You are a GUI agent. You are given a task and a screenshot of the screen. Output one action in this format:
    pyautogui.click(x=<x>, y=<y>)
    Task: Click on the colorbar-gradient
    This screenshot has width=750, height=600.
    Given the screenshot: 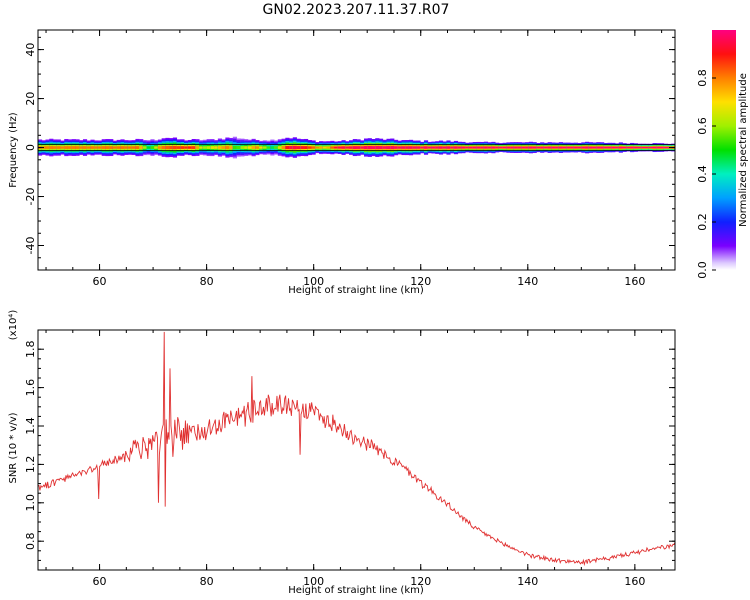 What is the action you would take?
    pyautogui.click(x=724, y=150)
    